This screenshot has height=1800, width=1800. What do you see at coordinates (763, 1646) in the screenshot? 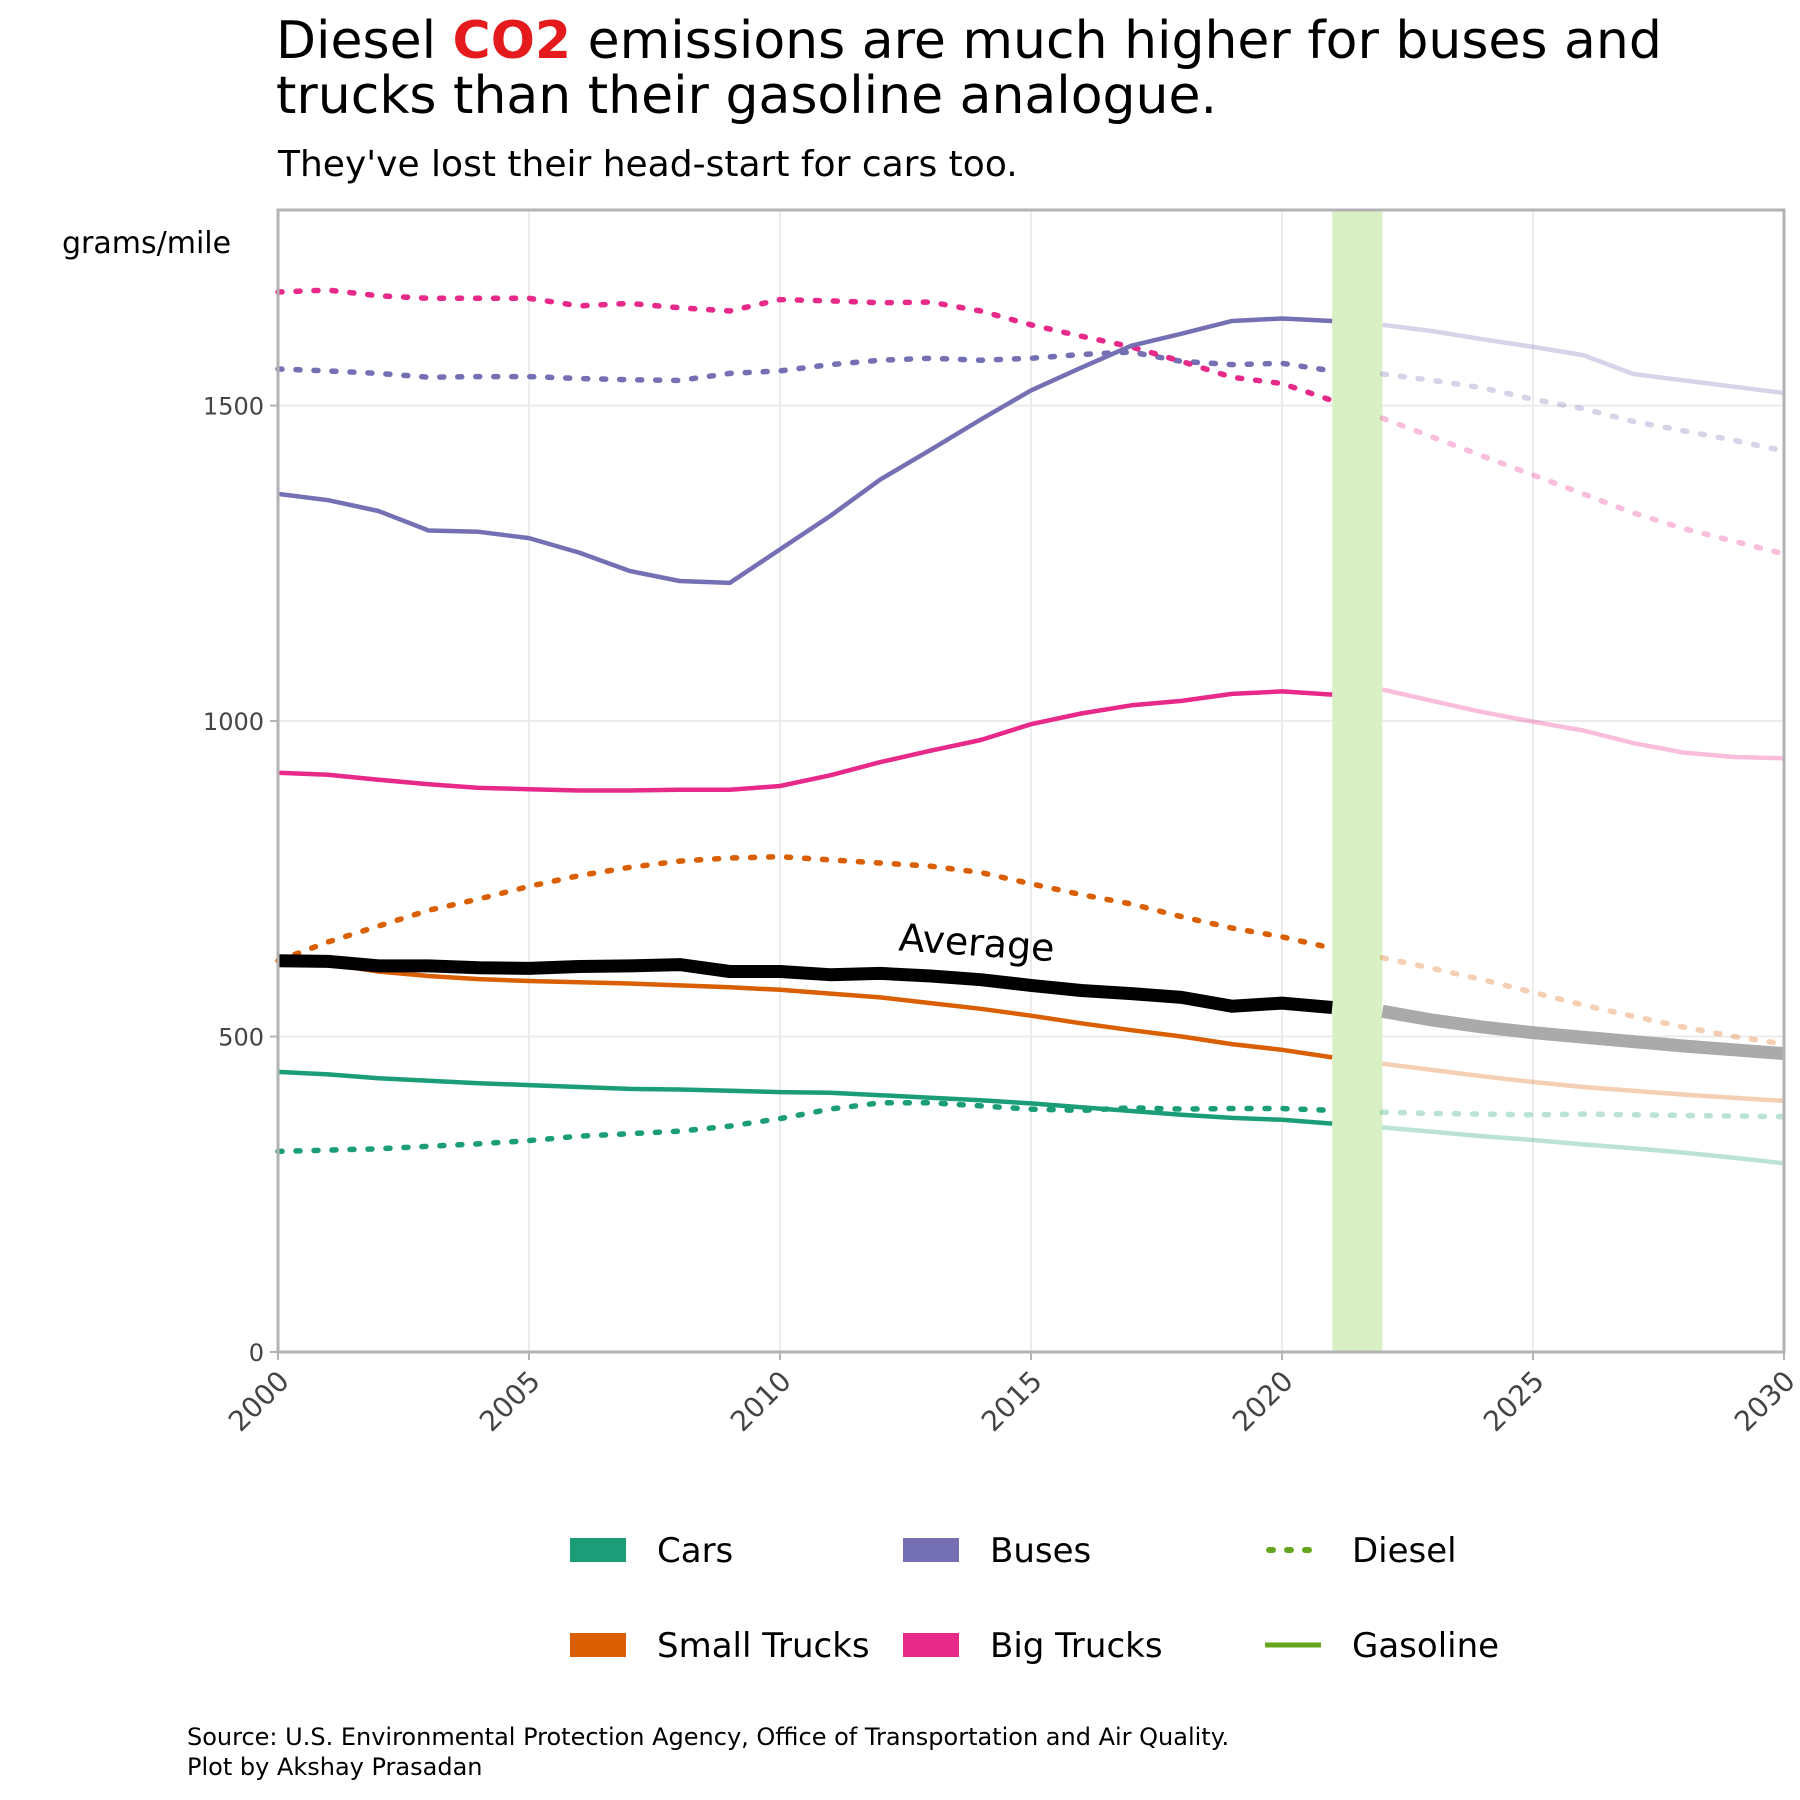
I see `legend-label-small-trucks: Small Trucks` at bounding box center [763, 1646].